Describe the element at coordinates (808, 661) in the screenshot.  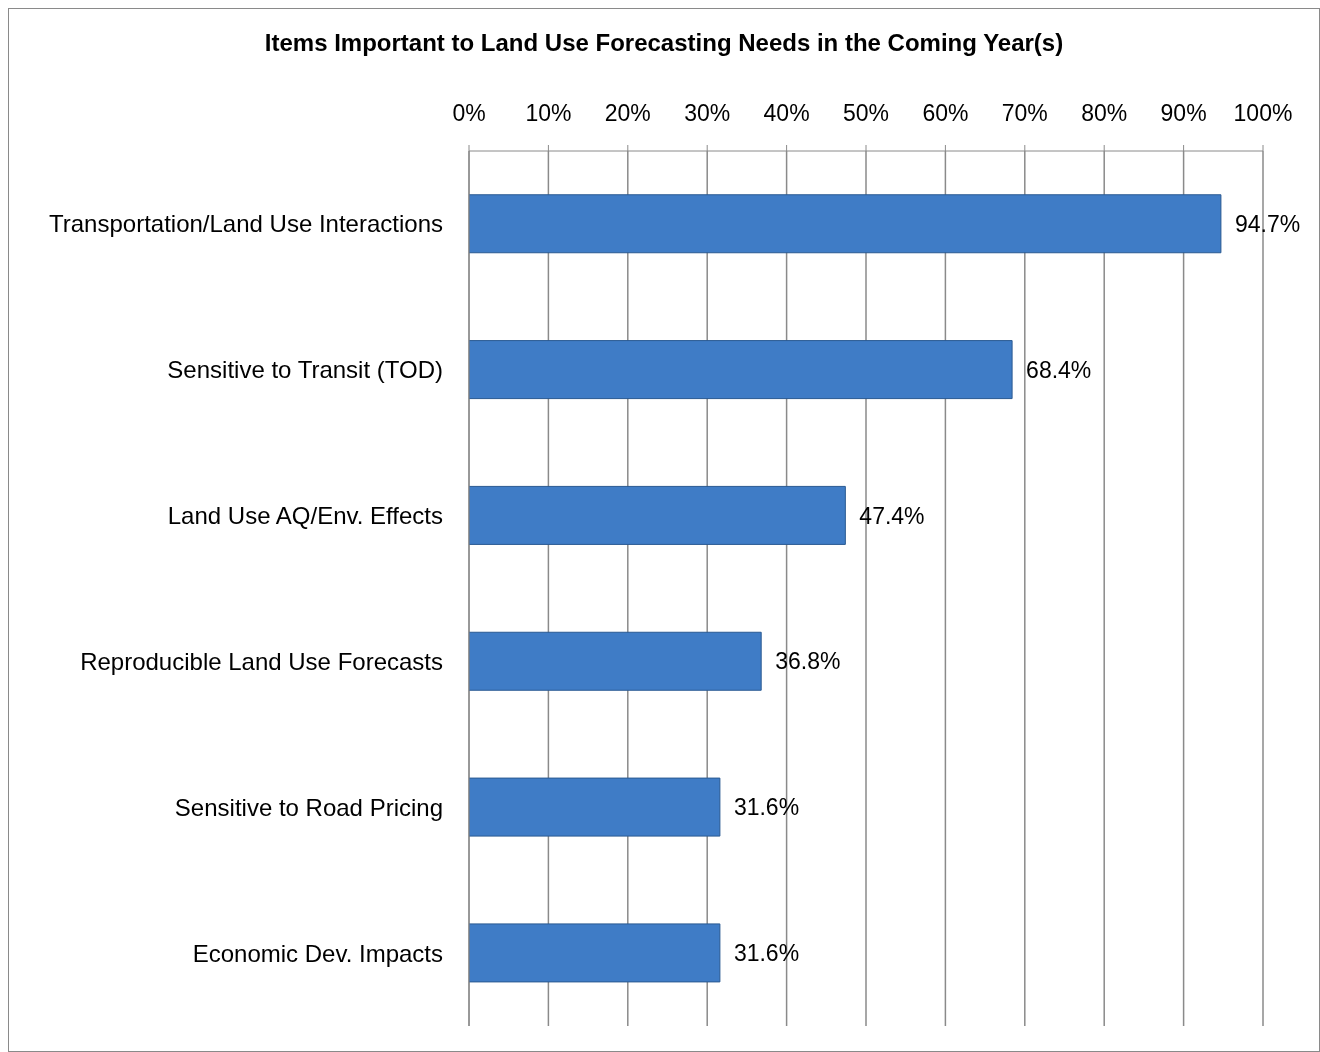
I see `data-label: 36.8%` at that location.